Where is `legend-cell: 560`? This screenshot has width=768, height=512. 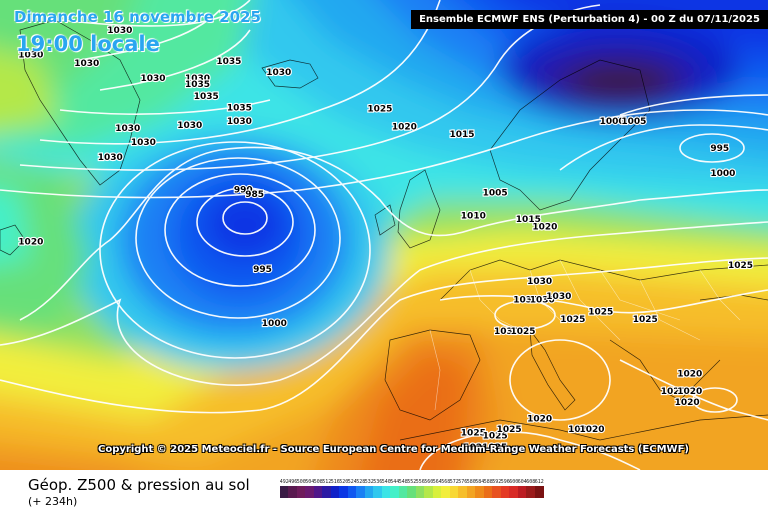
legend-cell: 560 is located at coordinates (429, 488).